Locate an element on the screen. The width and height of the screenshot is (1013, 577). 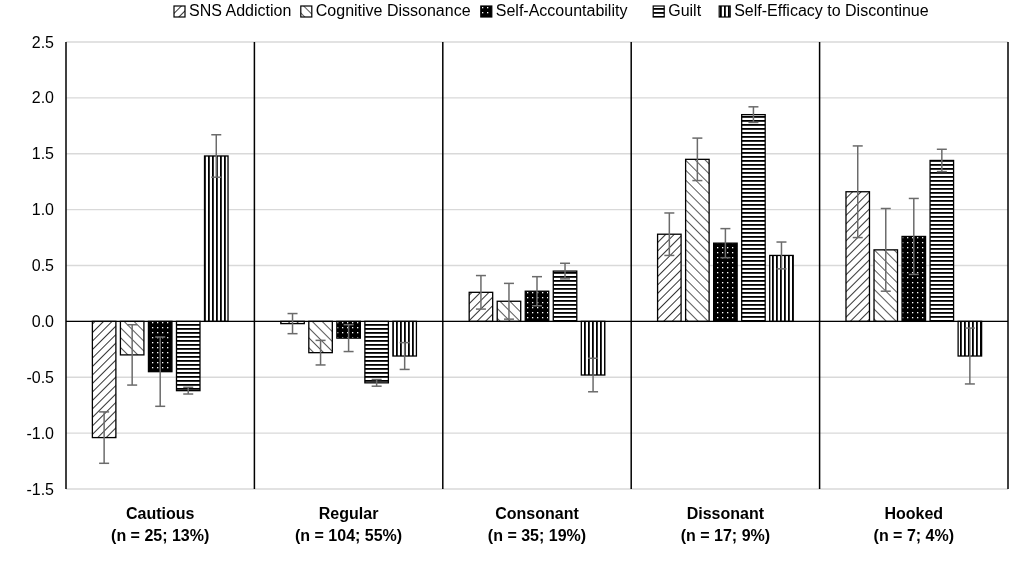
x-tick-label: Regular (n = 104; 55%) is located at coordinates (349, 524).